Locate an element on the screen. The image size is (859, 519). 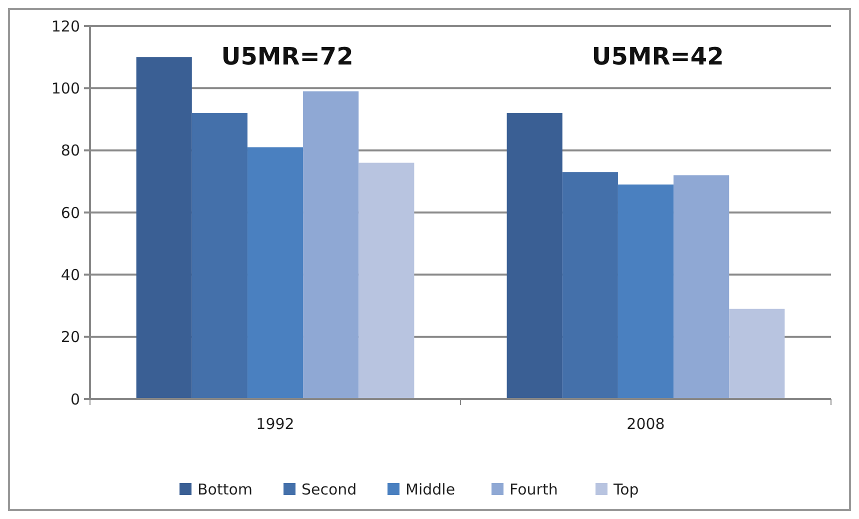
annotation: U5MR=72 is located at coordinates (287, 56).